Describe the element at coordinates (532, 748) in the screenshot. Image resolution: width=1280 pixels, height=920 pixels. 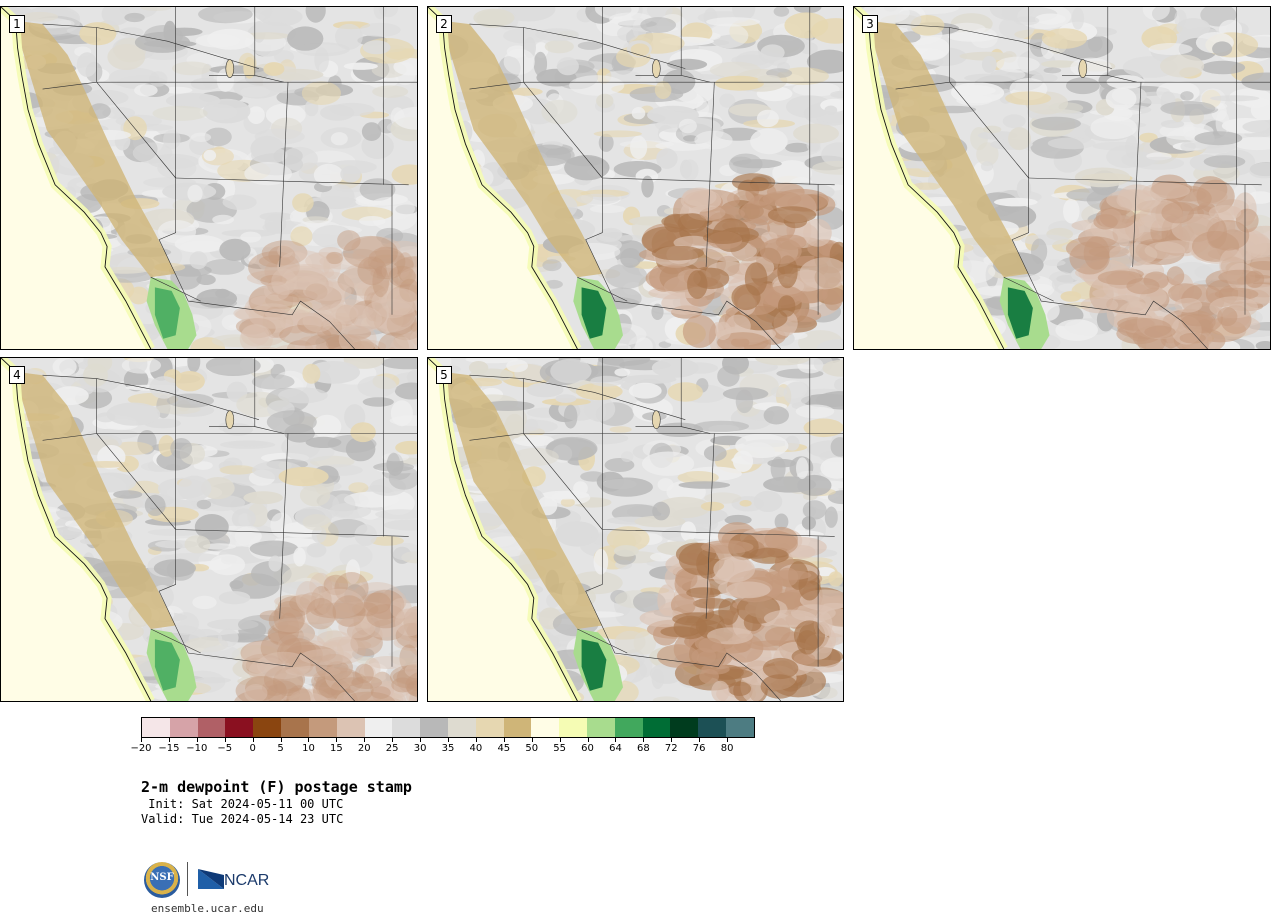
I see `colorbar-tick-label: 50` at that location.